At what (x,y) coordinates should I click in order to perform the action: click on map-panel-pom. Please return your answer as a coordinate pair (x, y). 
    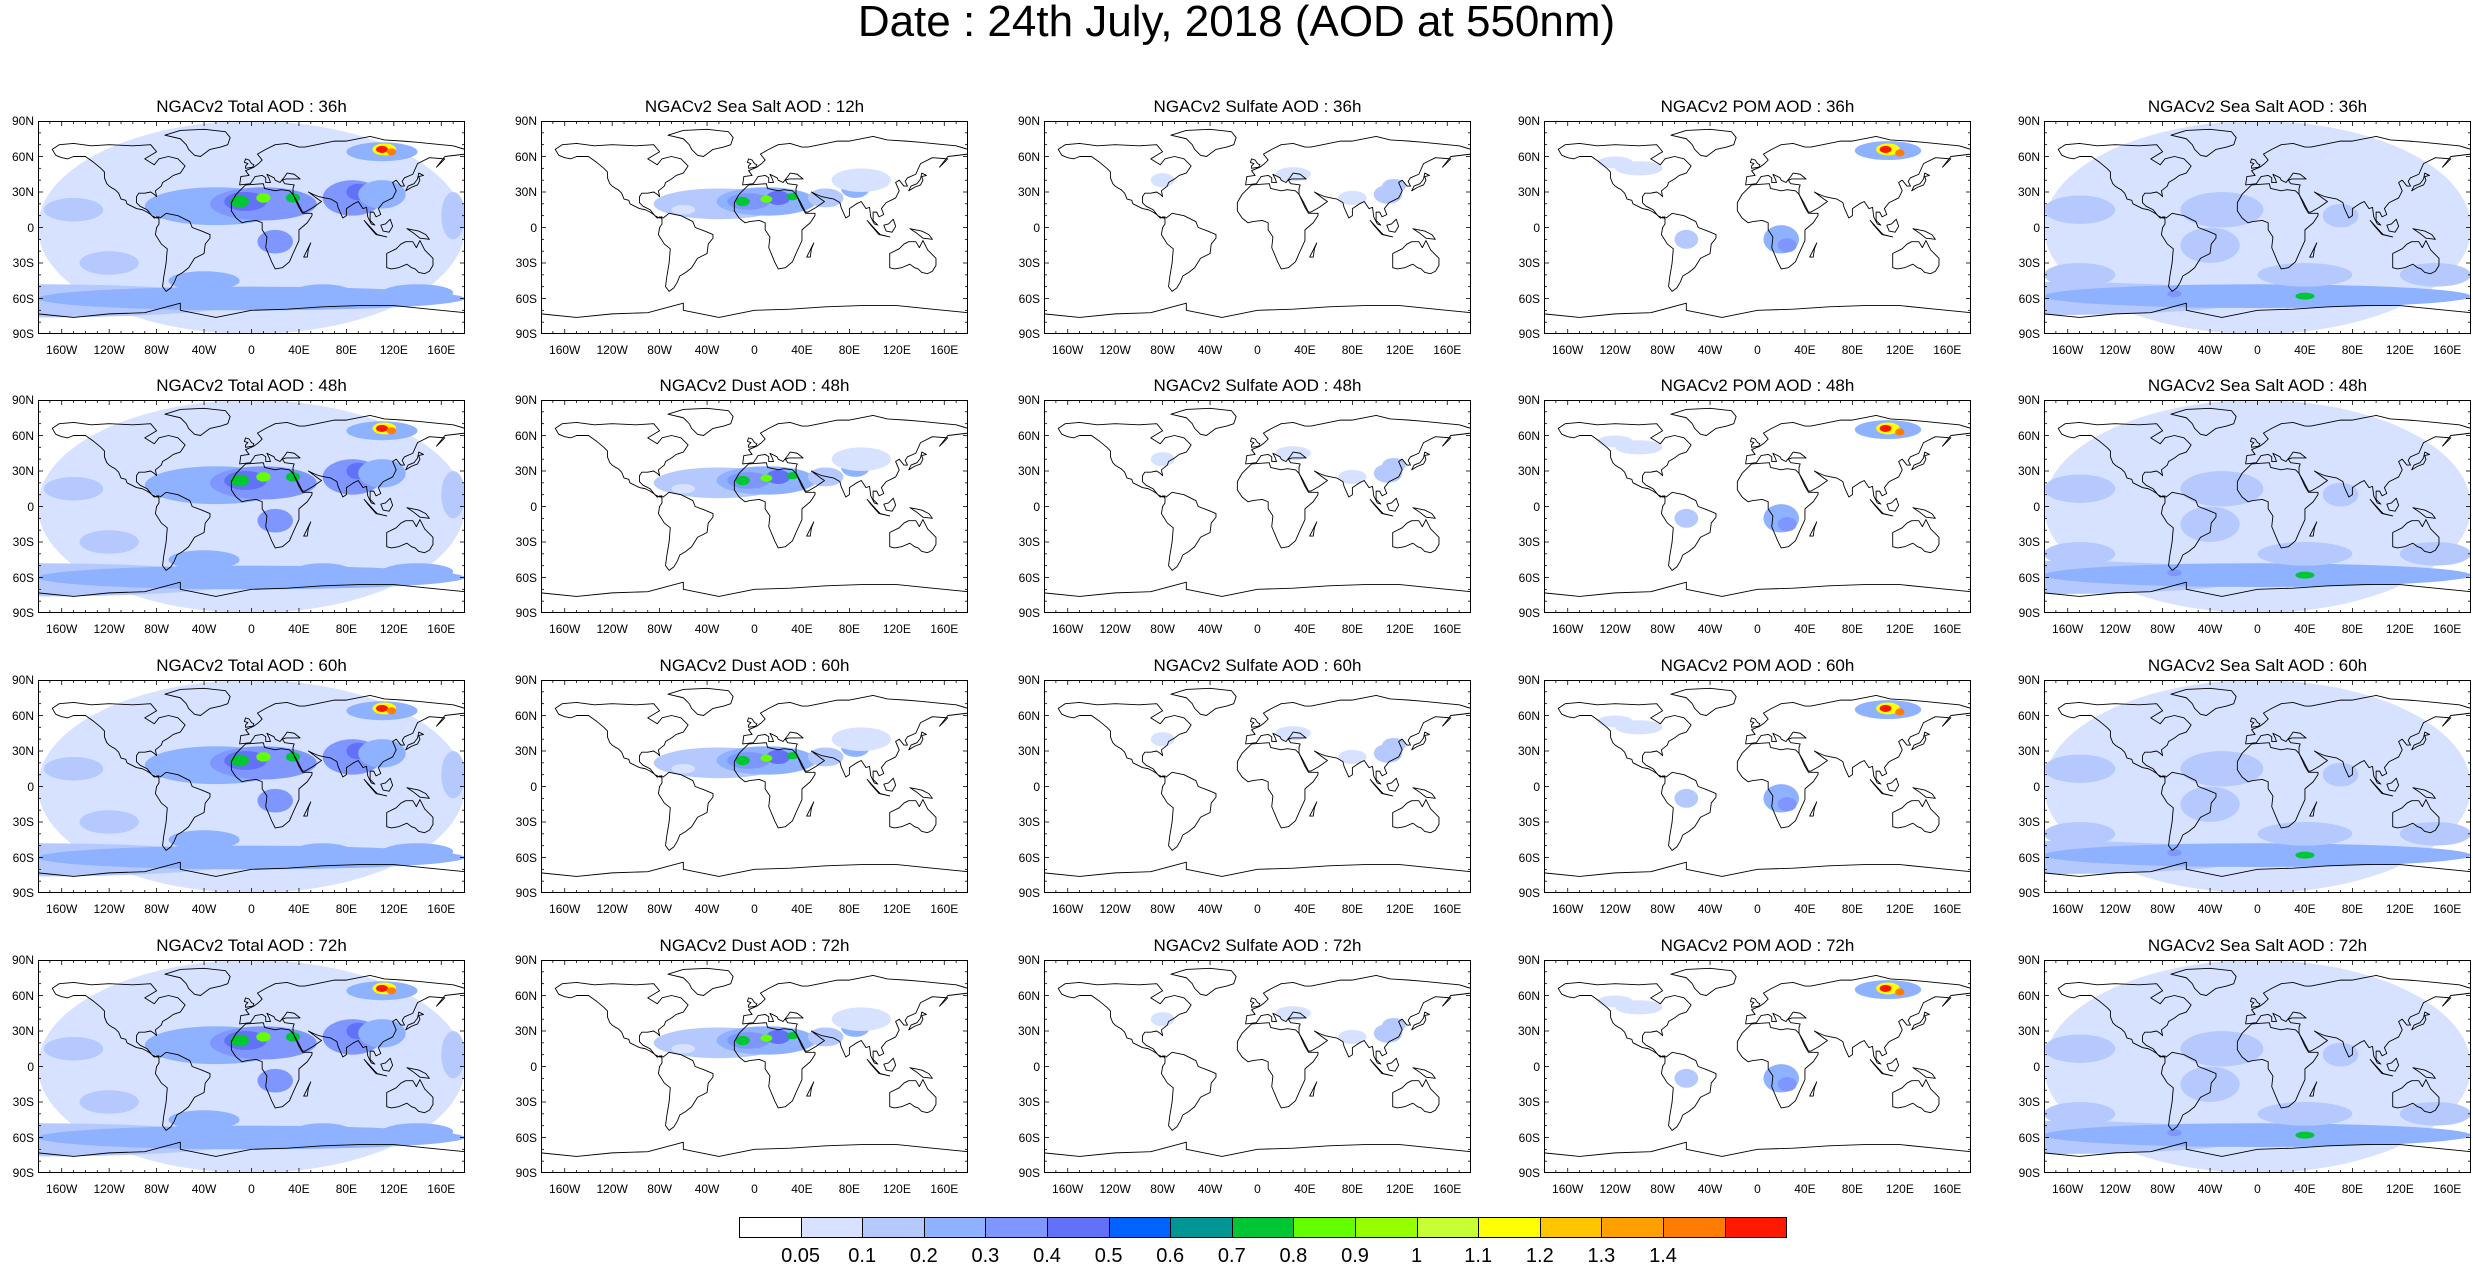
    Looking at the image, I should click on (1757, 1066).